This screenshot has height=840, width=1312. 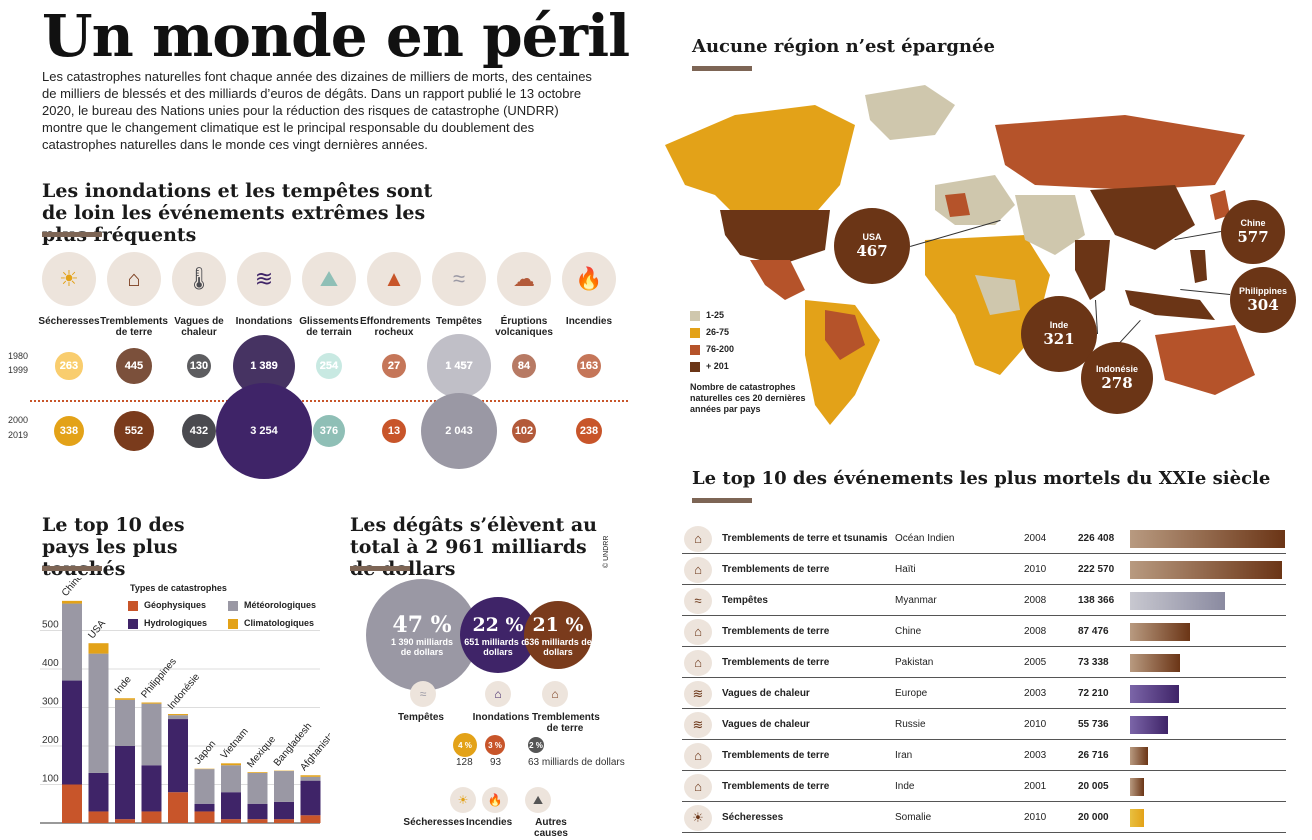 What do you see at coordinates (97, 629) in the screenshot?
I see `category-label: USA` at bounding box center [97, 629].